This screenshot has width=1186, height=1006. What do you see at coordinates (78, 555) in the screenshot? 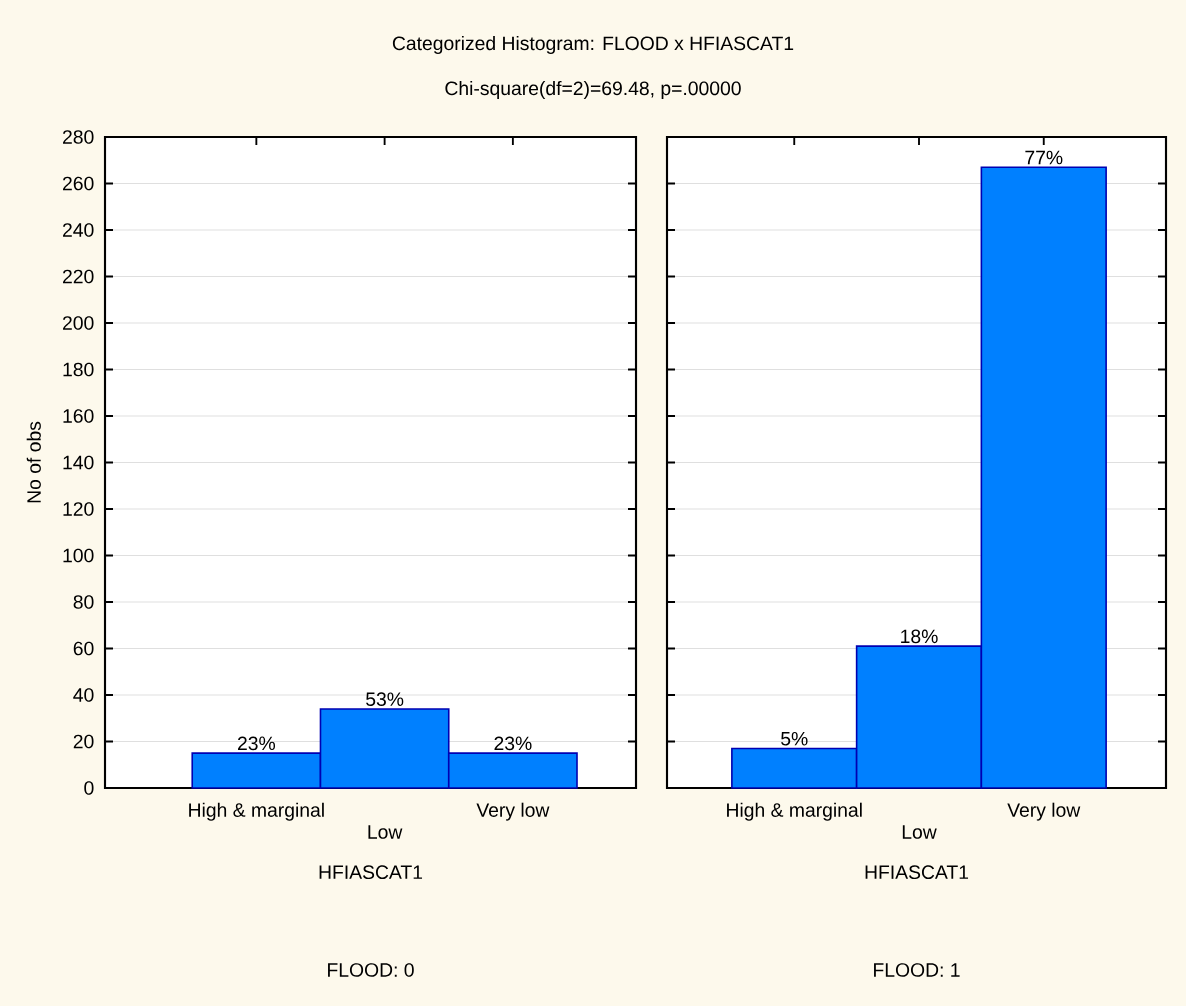
I see `y-tick-label: 100` at bounding box center [78, 555].